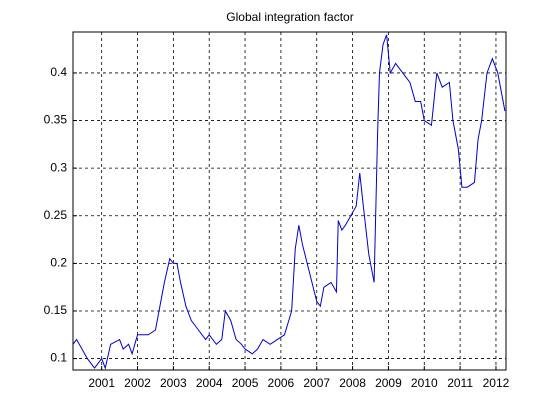 The height and width of the screenshot is (420, 560). I want to click on x-tick-label: 2001, so click(101, 383).